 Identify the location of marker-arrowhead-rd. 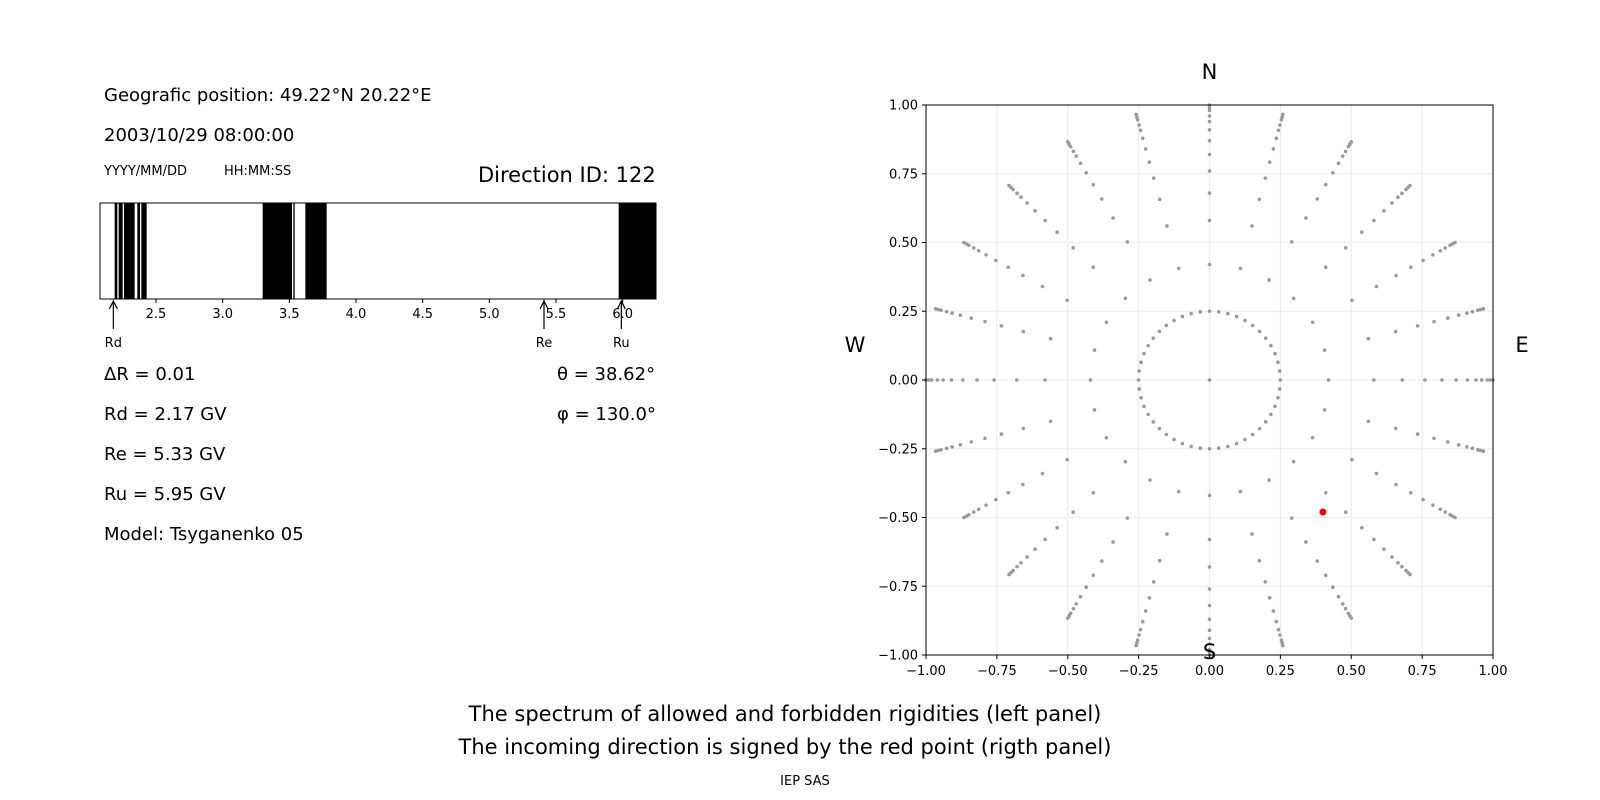
(113, 304).